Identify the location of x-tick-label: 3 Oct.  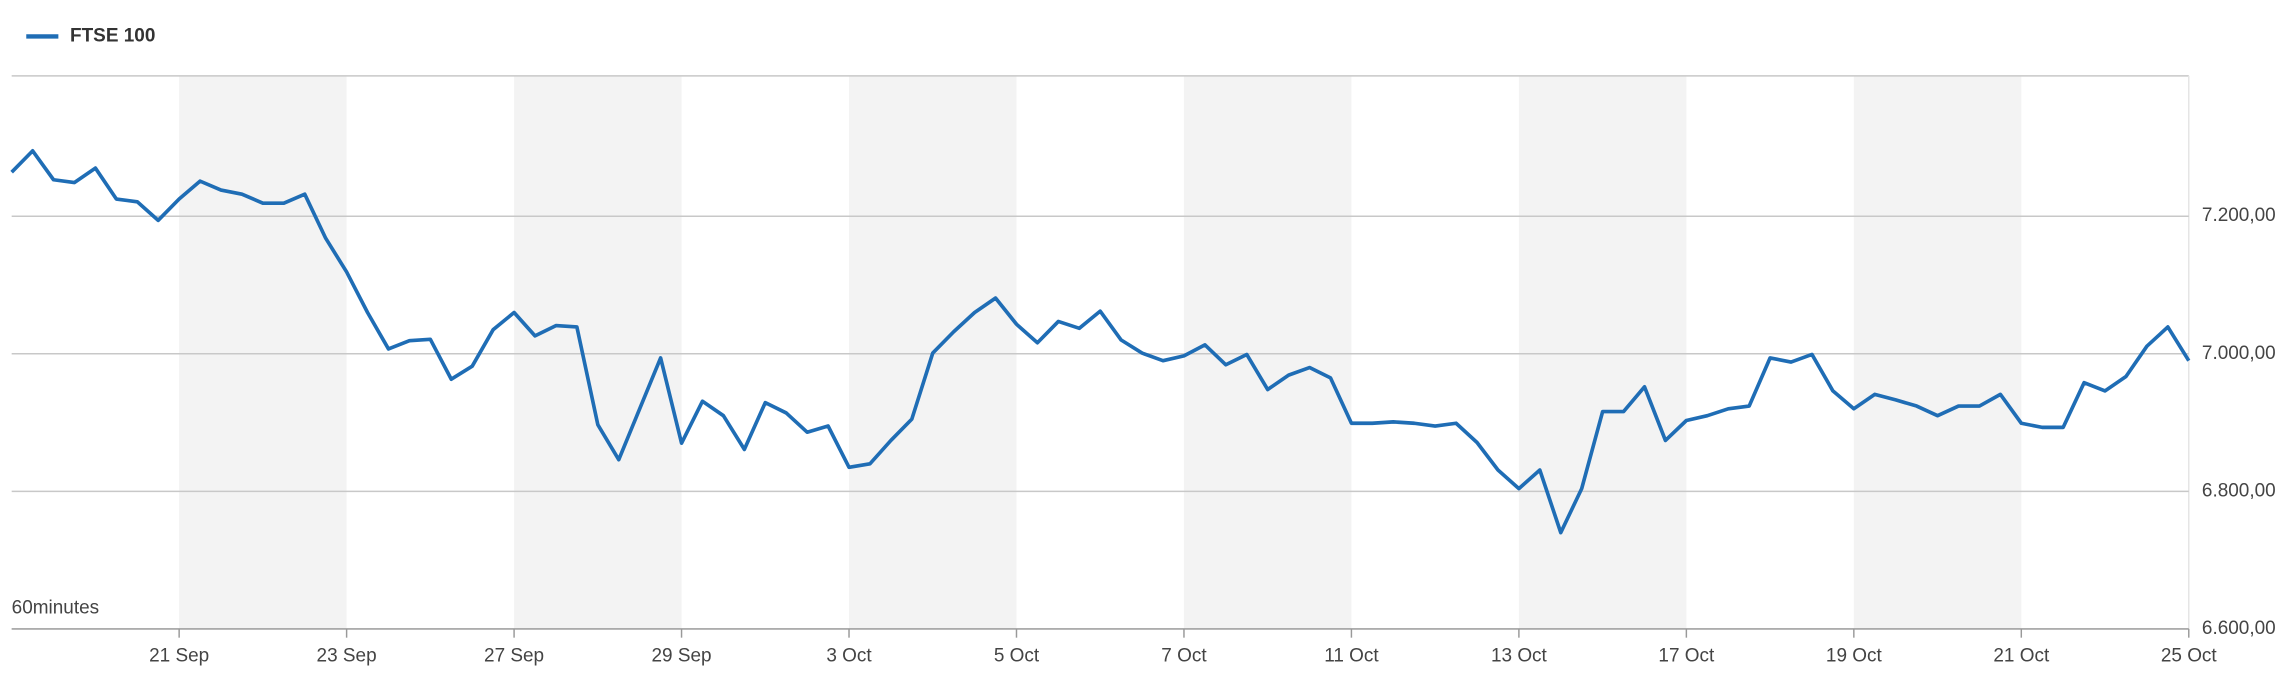
(849, 656).